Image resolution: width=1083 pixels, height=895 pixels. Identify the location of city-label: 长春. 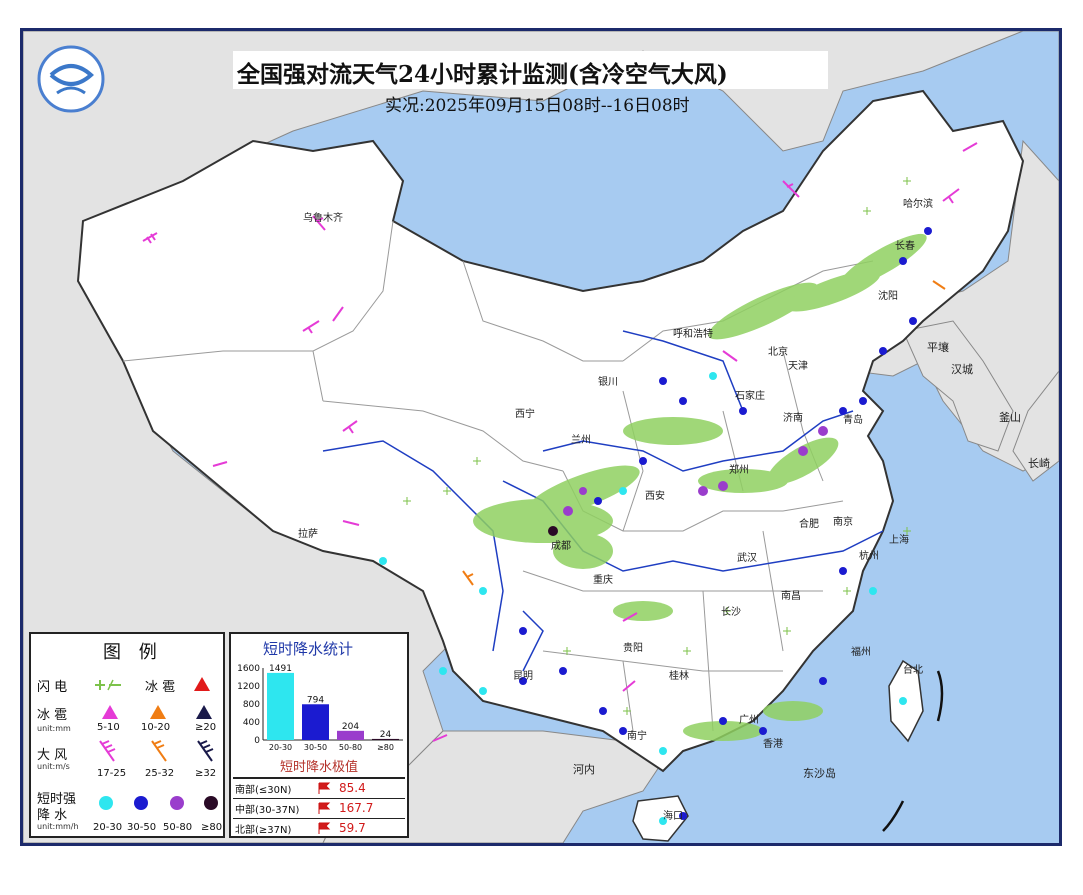
(905, 246).